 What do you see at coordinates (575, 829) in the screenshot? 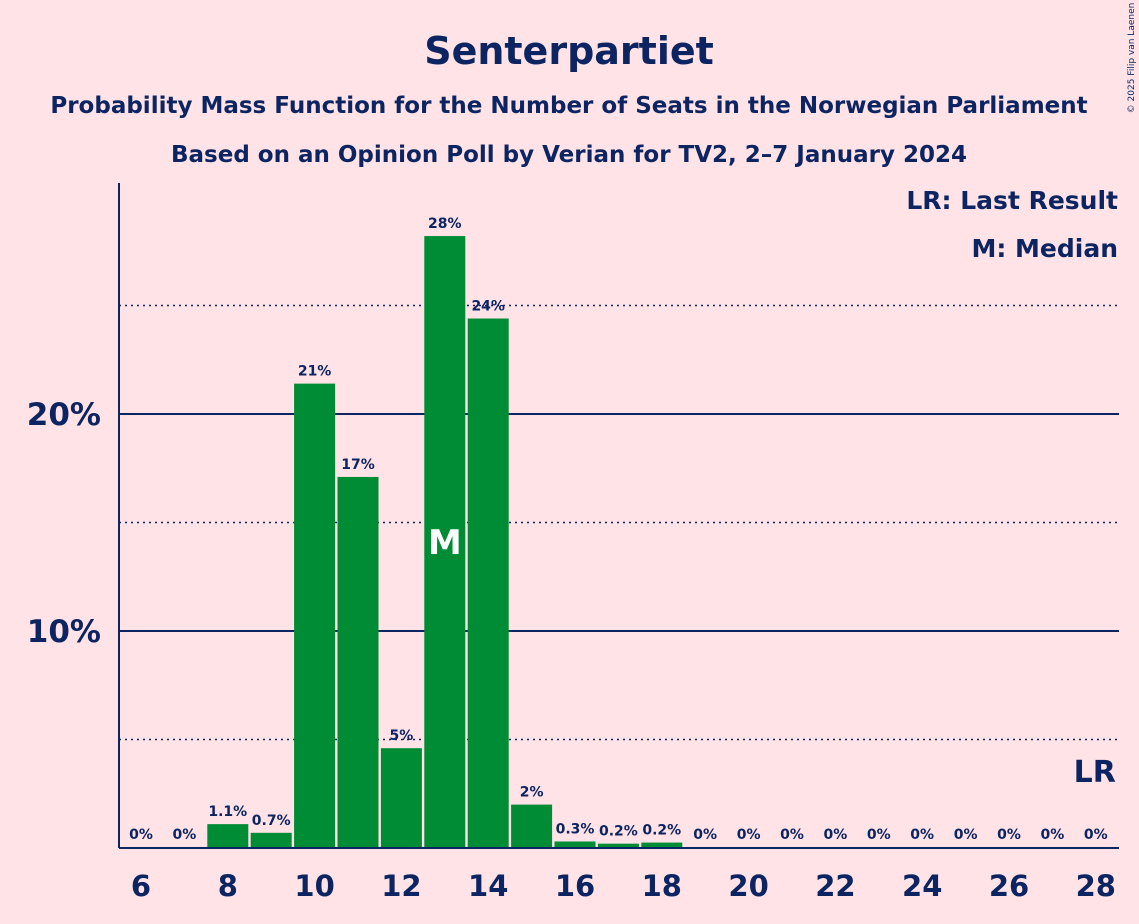
I see `data-label-seat-16: 0.3%` at bounding box center [575, 829].